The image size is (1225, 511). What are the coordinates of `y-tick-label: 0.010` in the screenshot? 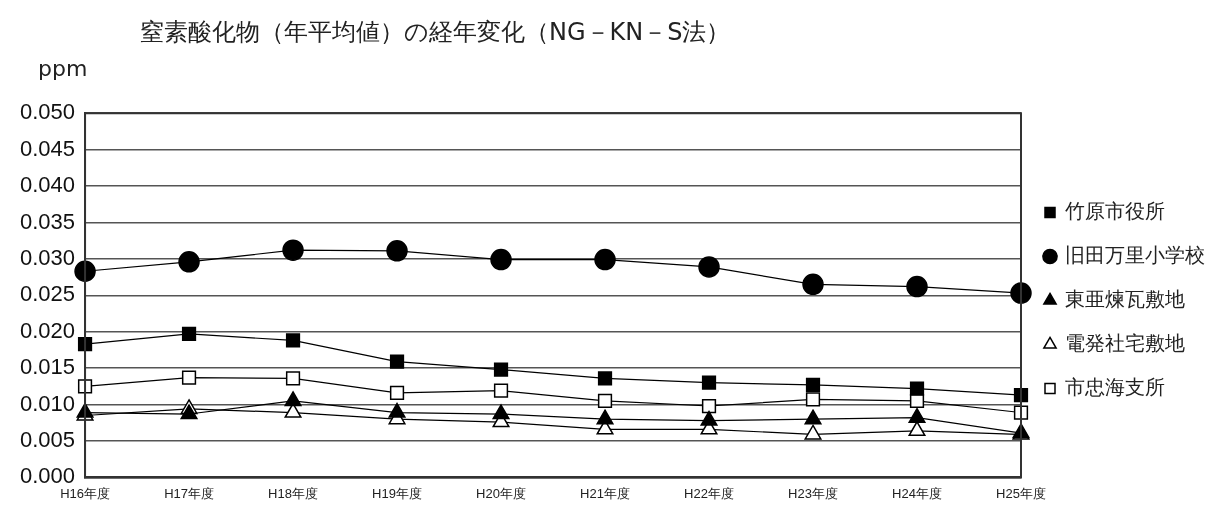 It's located at (47, 403).